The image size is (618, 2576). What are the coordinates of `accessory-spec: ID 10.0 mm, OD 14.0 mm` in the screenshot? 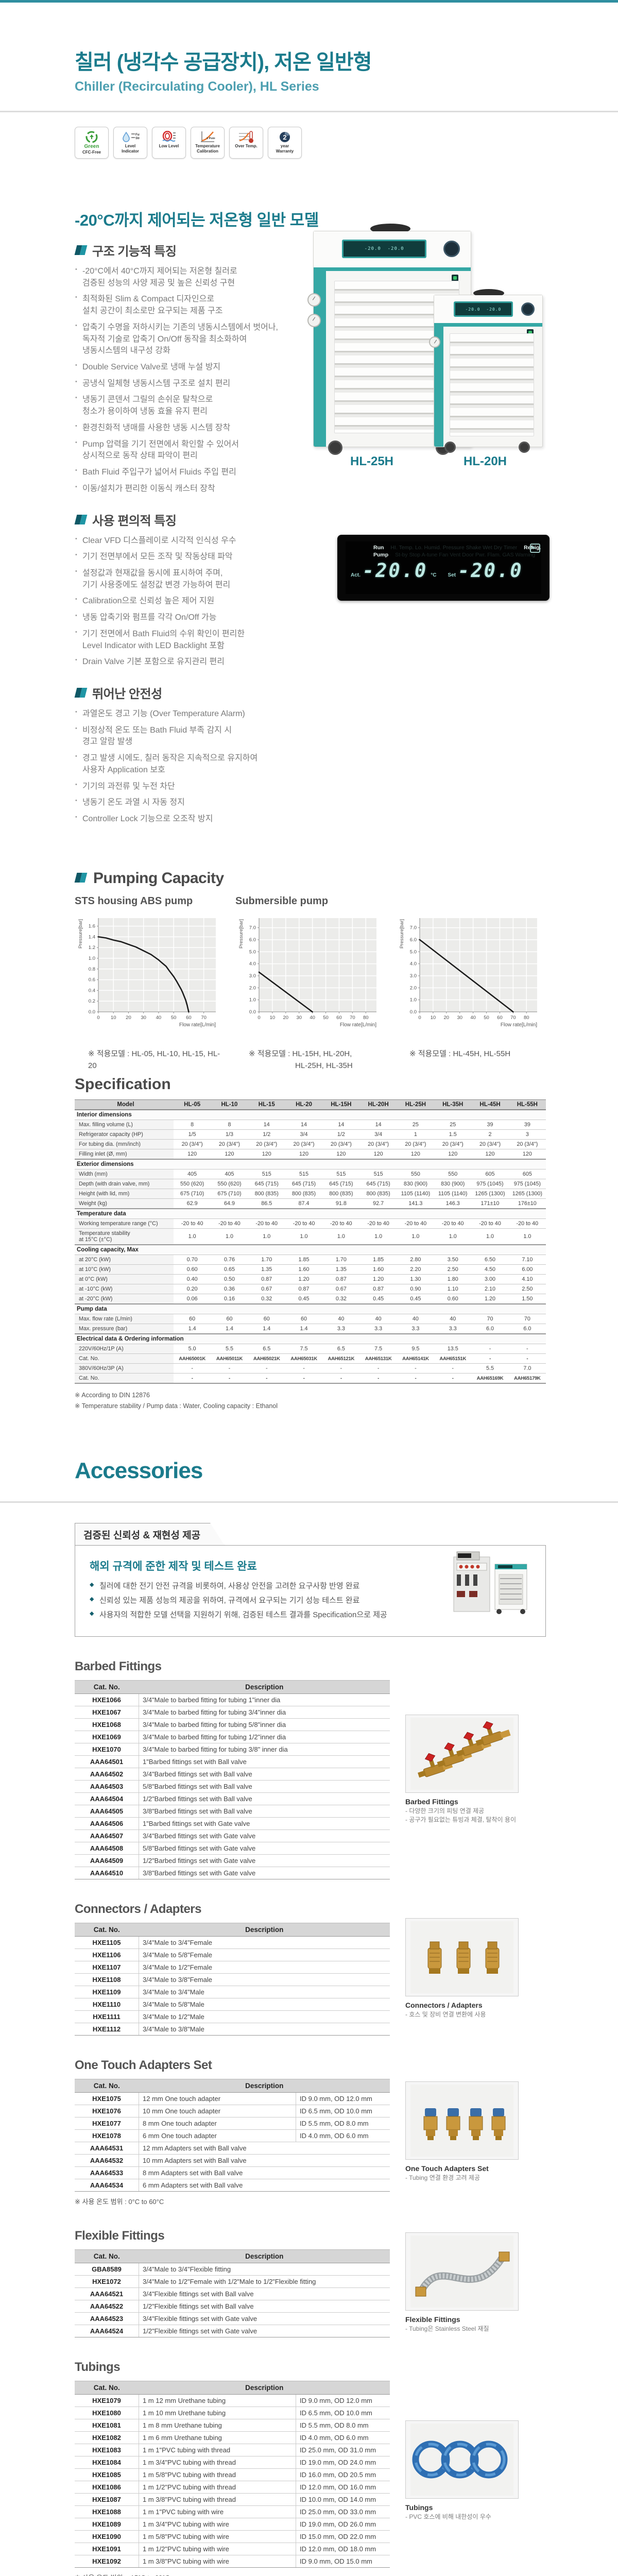 It's located at (343, 2499).